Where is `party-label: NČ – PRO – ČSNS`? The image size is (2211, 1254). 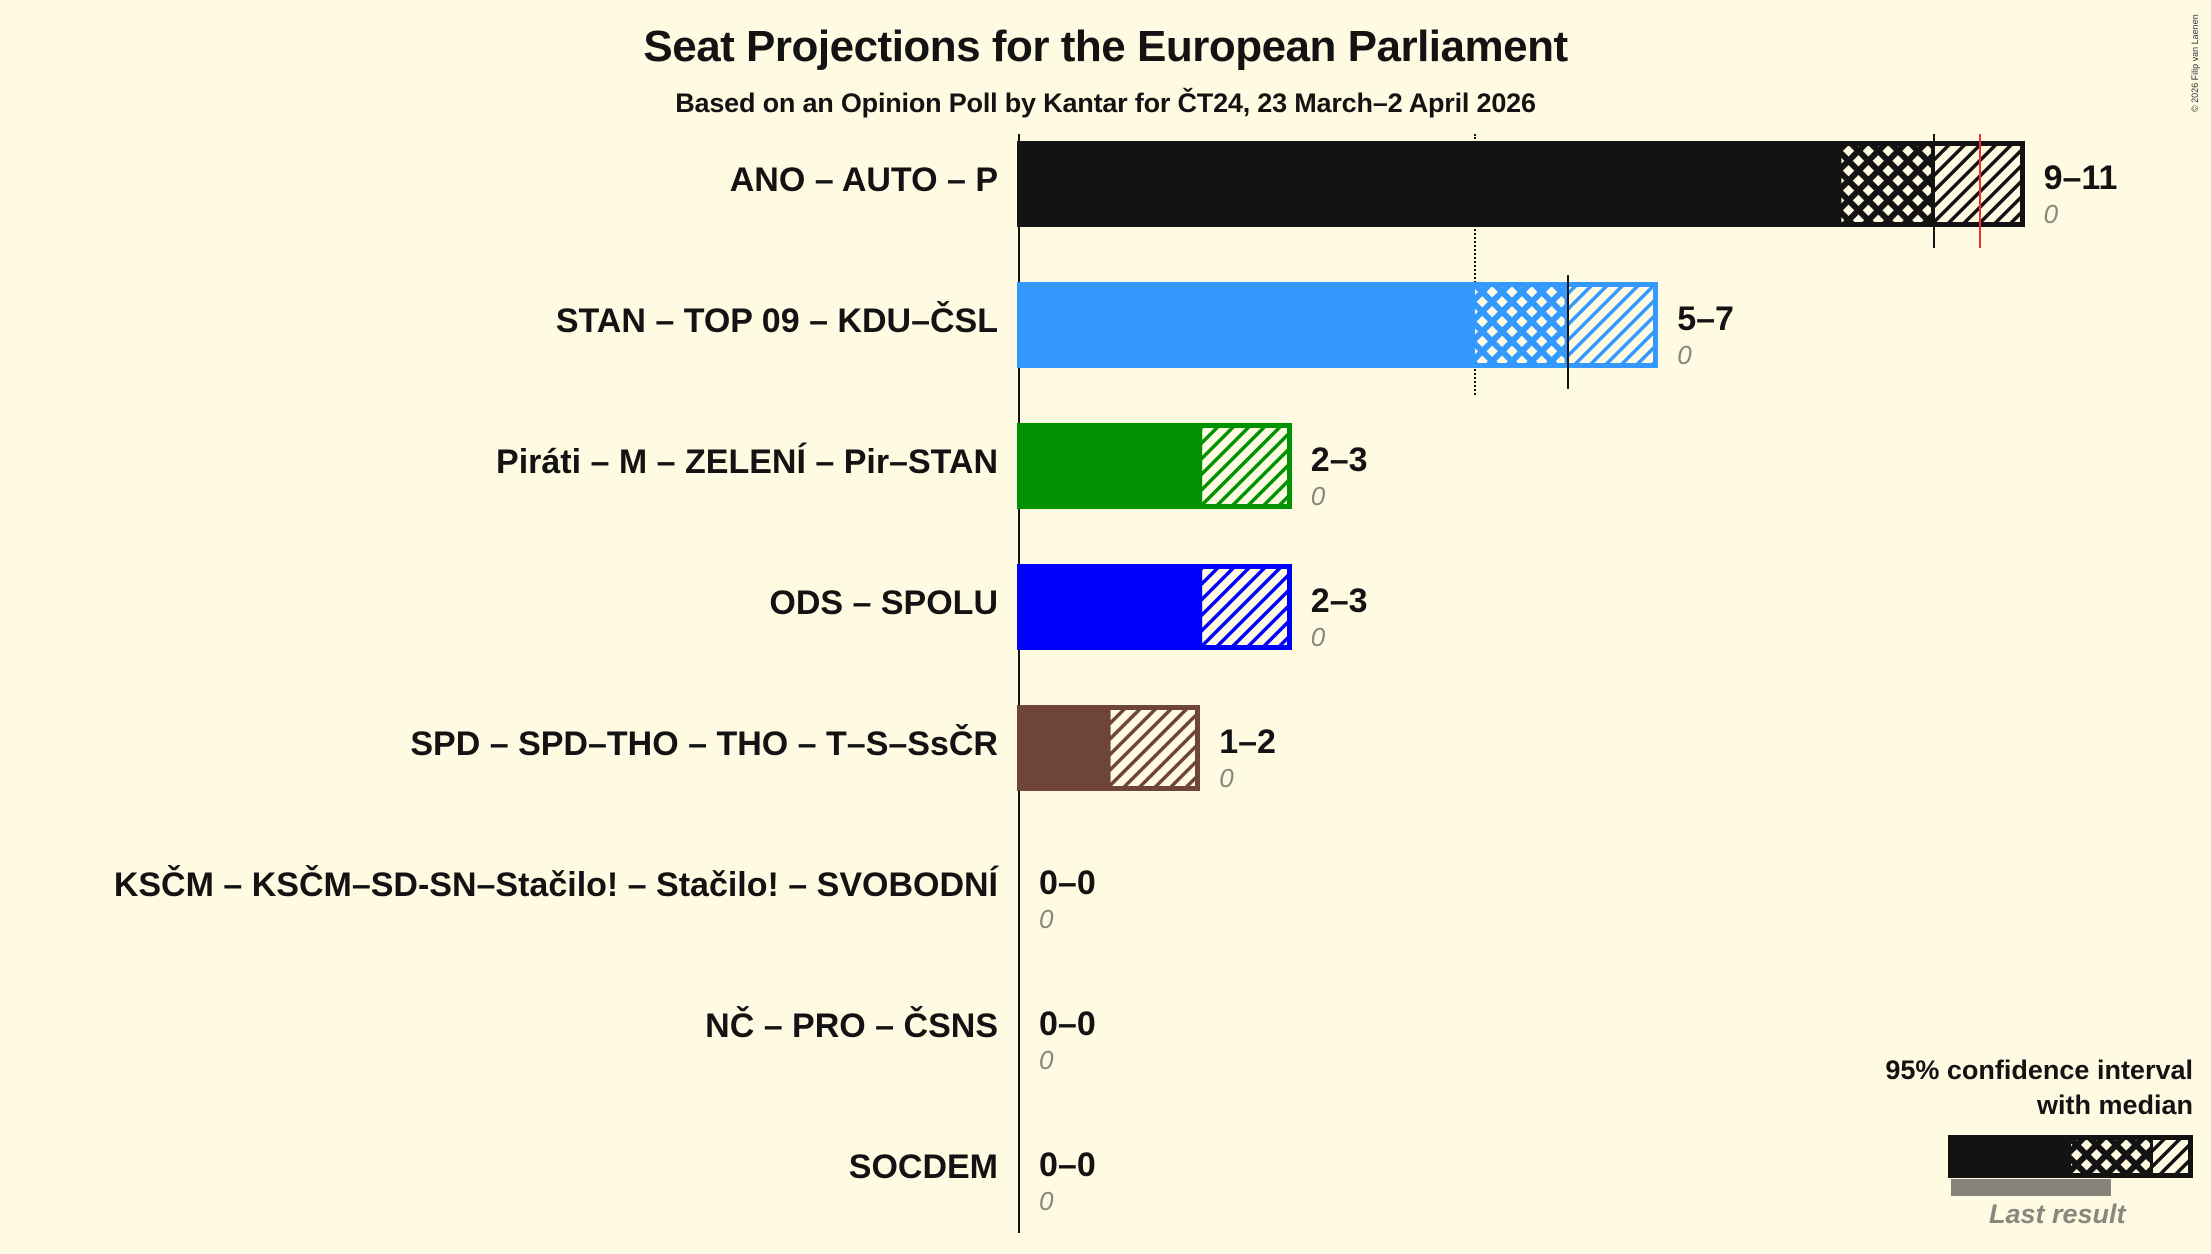 party-label: NČ – PRO – ČSNS is located at coordinates (851, 1026).